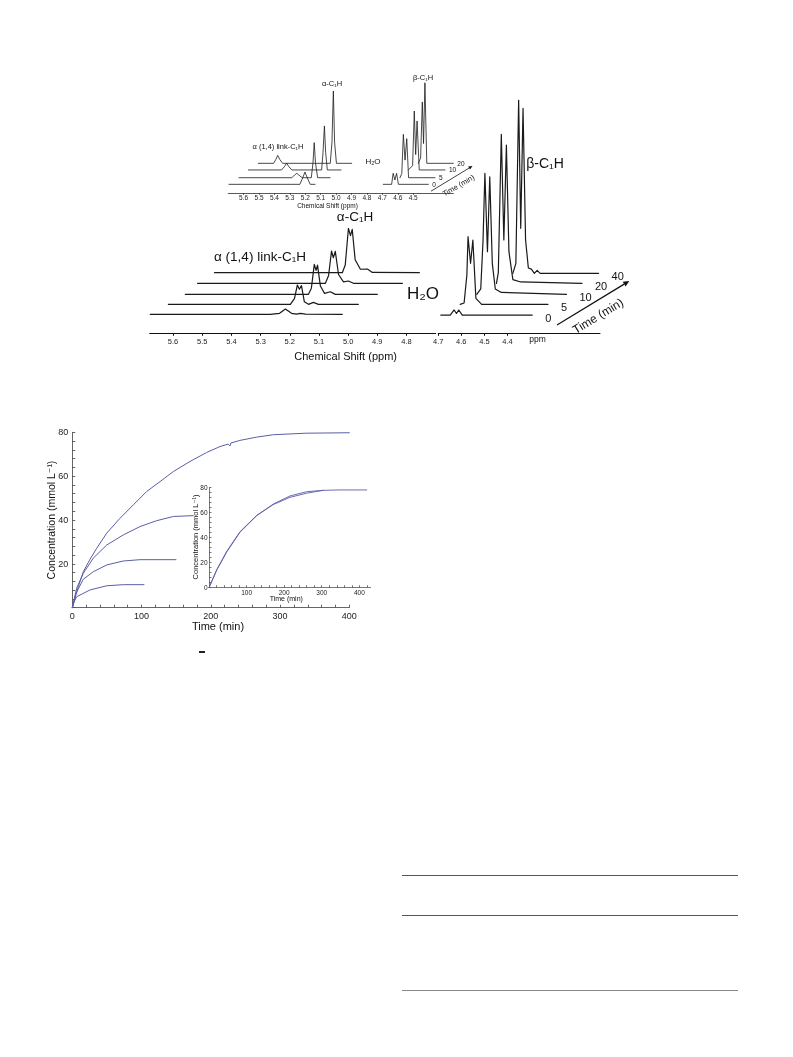 The width and height of the screenshot is (793, 1057). I want to click on x-tick-label: 200, so click(211, 616).